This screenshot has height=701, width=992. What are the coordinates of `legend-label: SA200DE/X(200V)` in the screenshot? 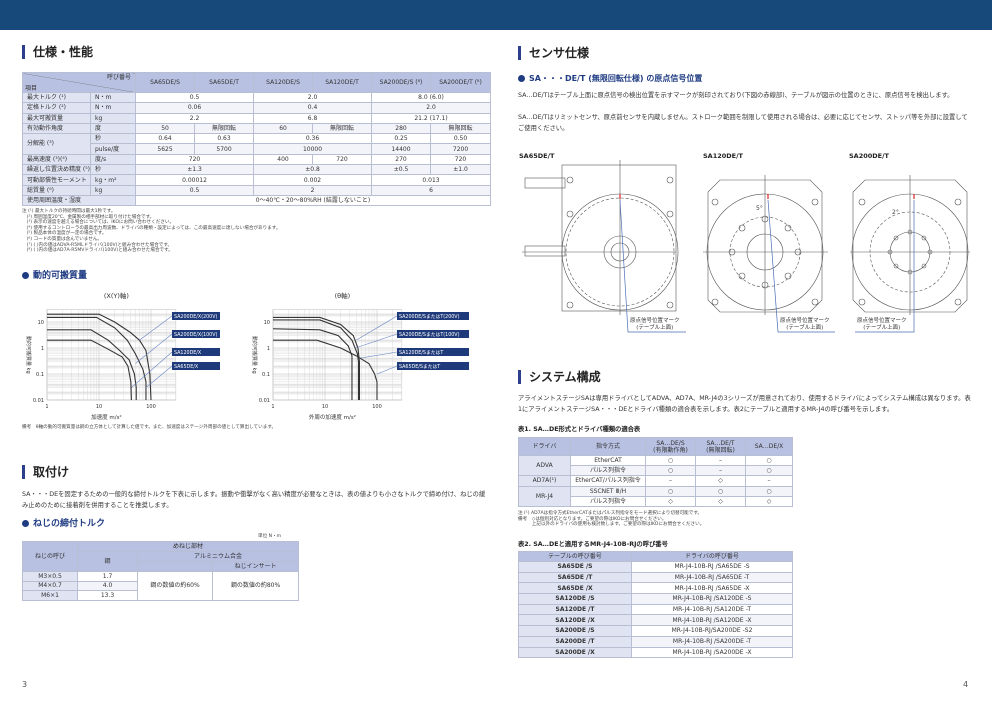 It's located at (196, 317).